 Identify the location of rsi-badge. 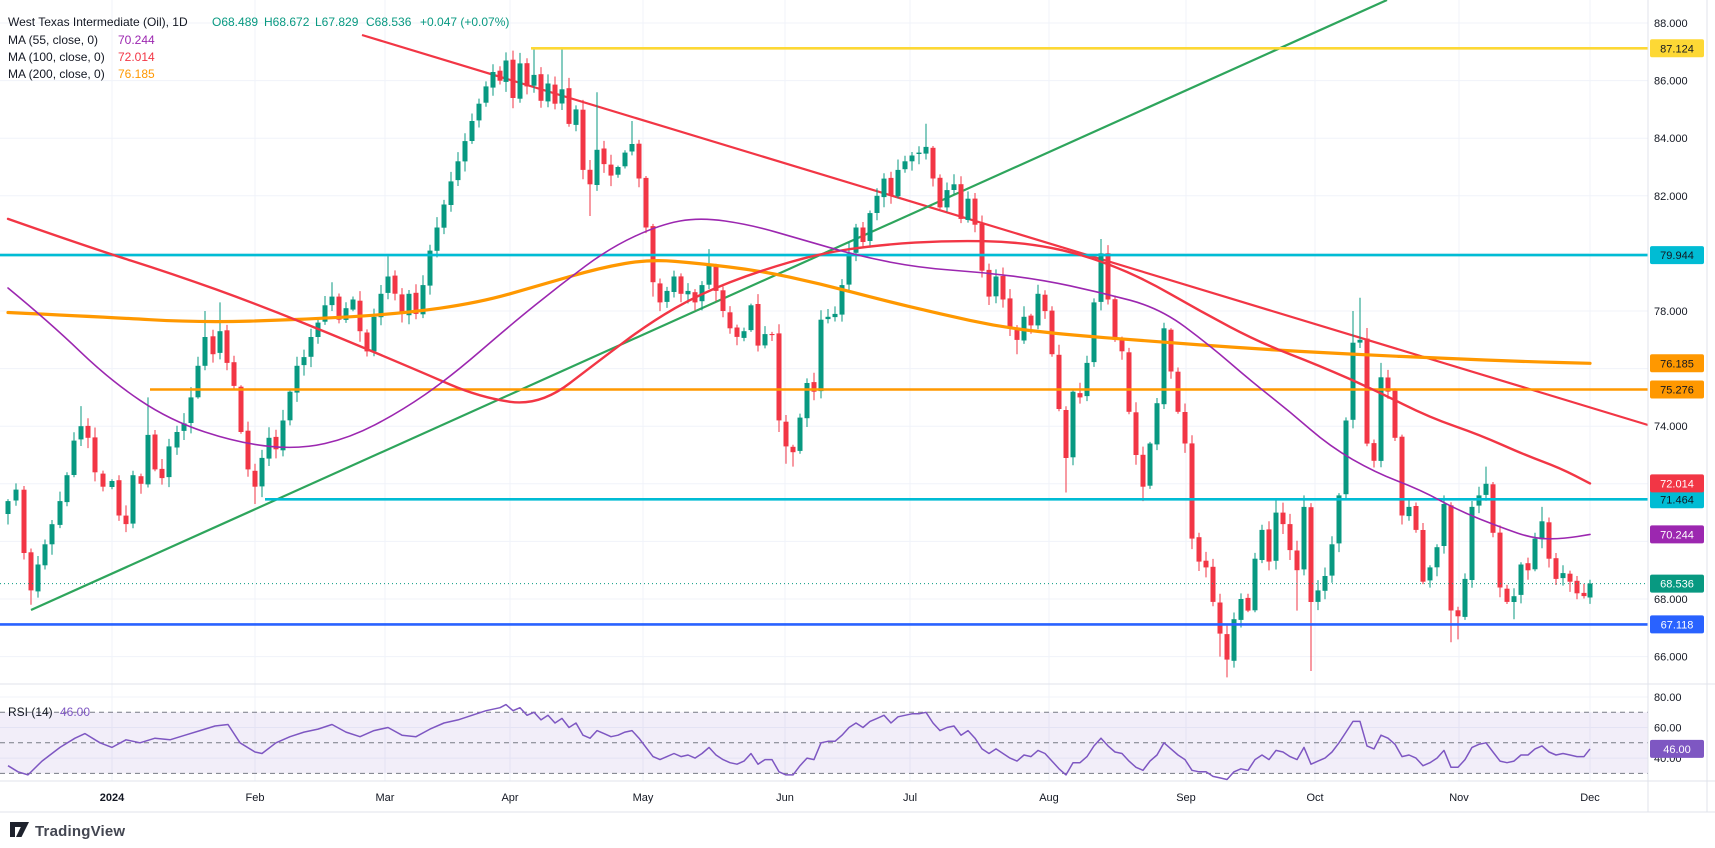
(1677, 748).